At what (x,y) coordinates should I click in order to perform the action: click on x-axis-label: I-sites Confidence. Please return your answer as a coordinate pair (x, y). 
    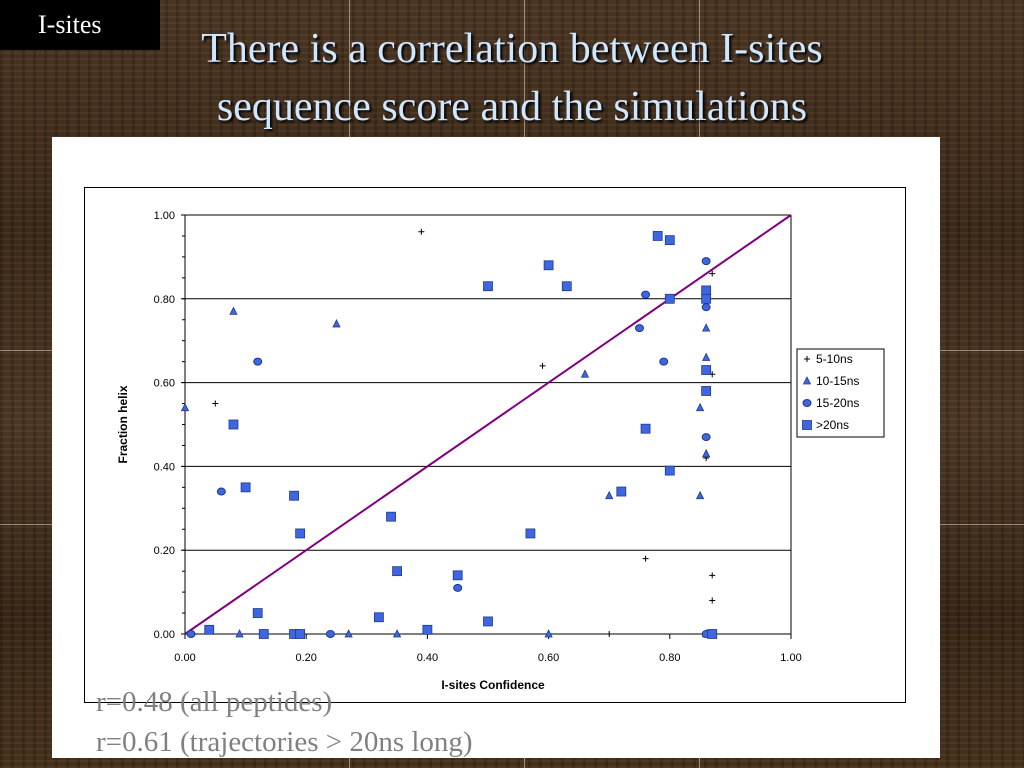
    Looking at the image, I should click on (493, 685).